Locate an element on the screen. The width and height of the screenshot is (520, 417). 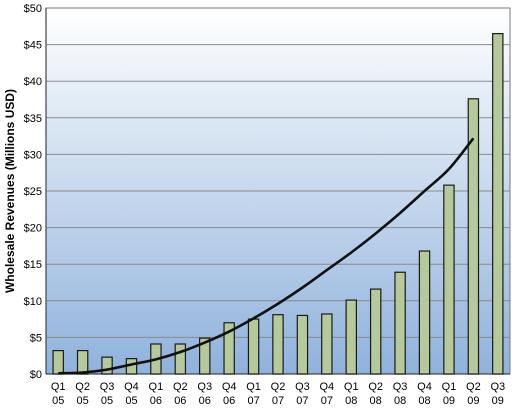
y-tick-label: $40 is located at coordinates (33, 82).